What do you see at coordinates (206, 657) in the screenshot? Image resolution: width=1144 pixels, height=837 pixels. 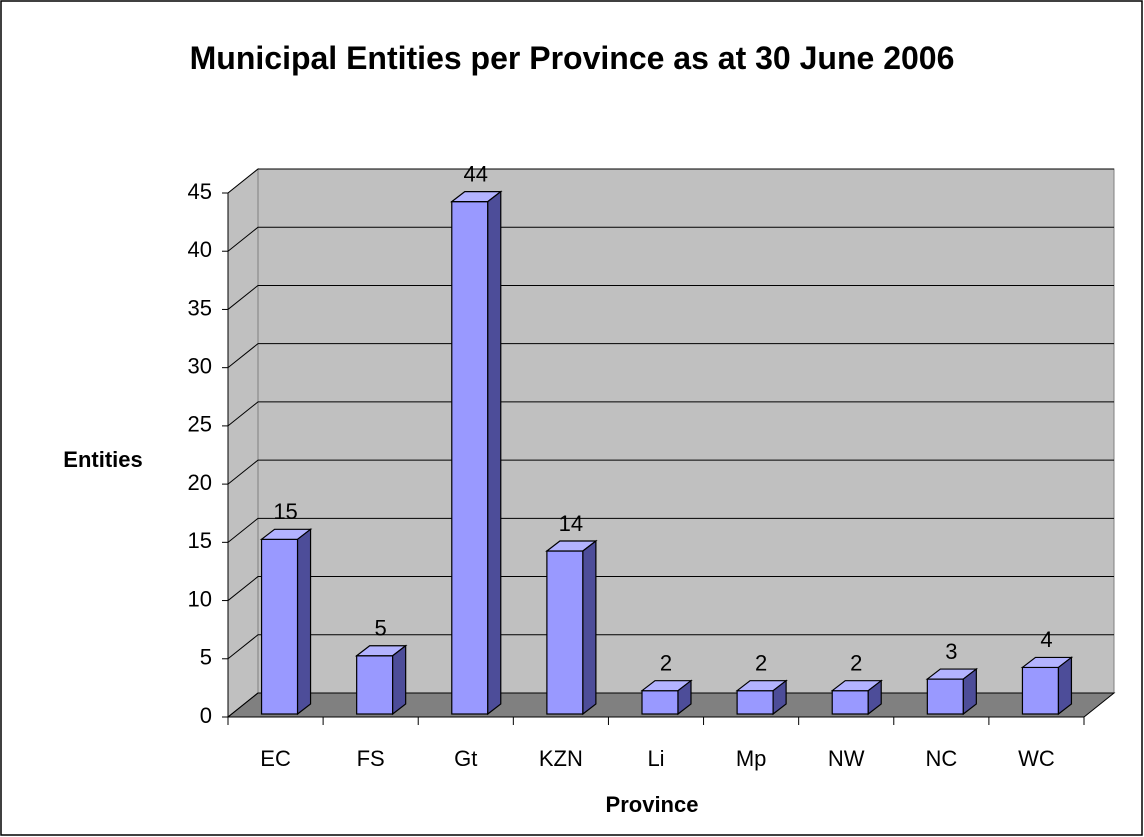 I see `y-tick-label: 5` at bounding box center [206, 657].